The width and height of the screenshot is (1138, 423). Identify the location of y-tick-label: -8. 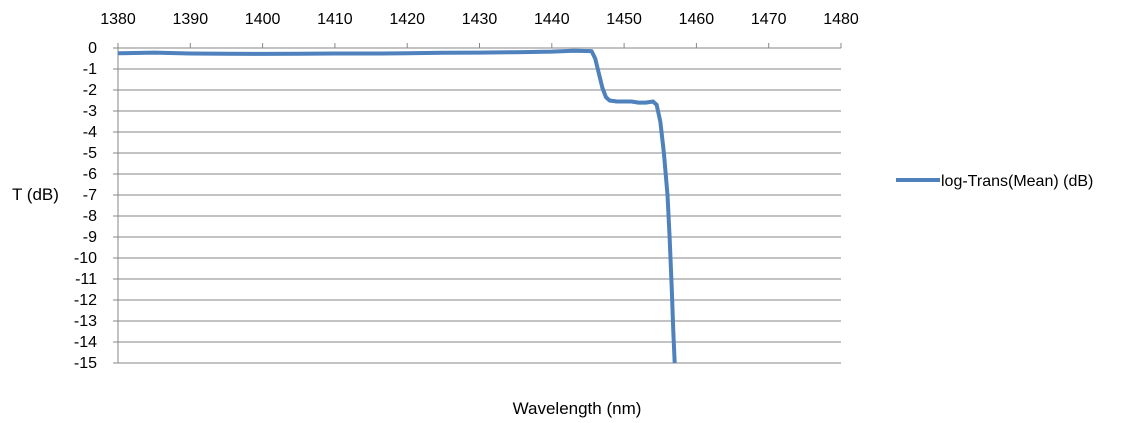
(90, 216).